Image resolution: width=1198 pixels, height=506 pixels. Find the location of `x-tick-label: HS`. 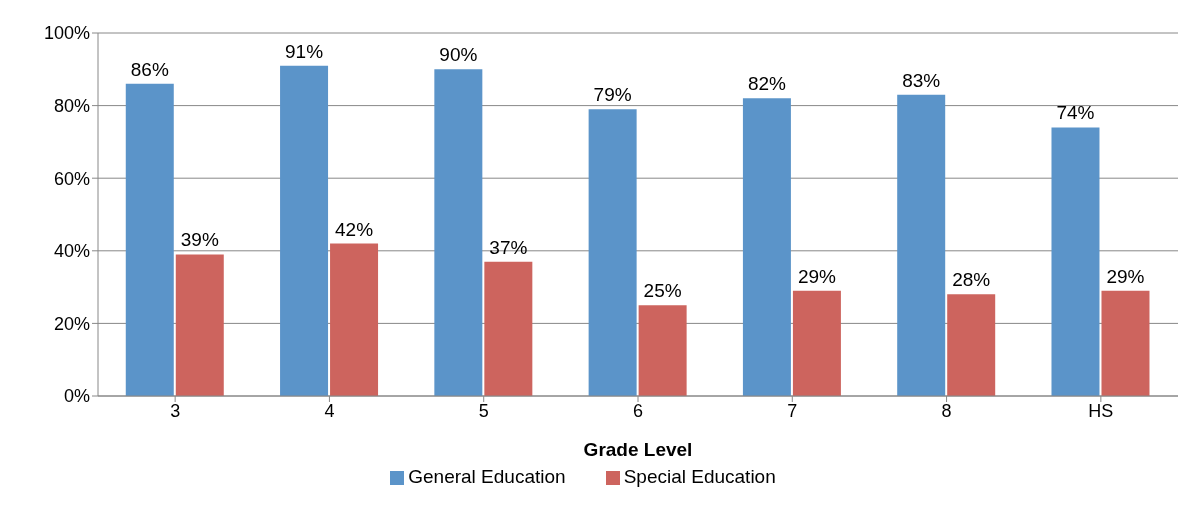

x-tick-label: HS is located at coordinates (1101, 410).